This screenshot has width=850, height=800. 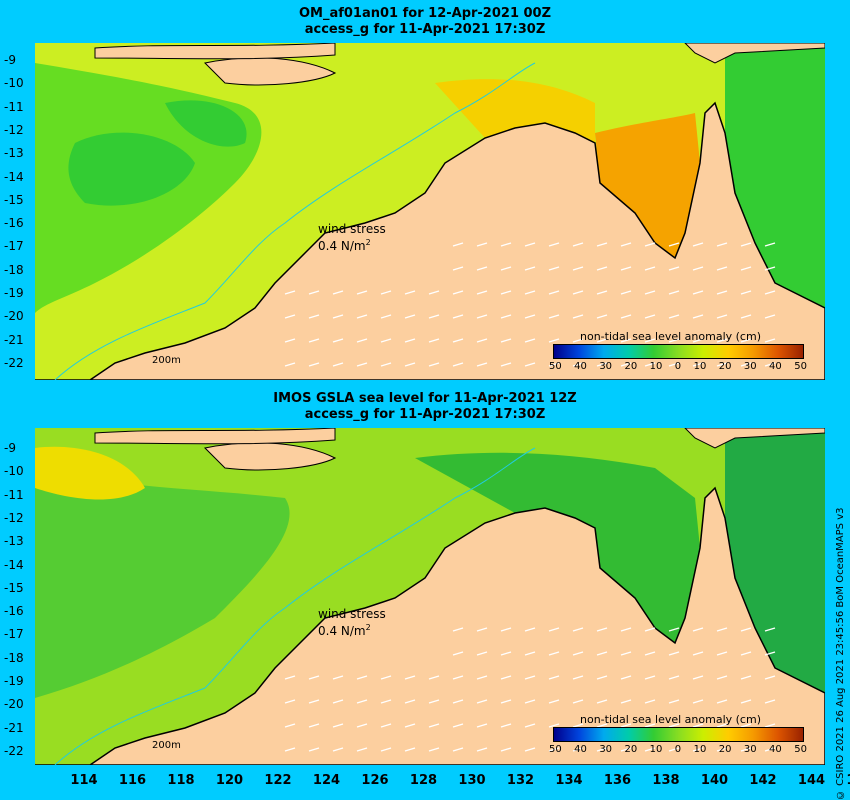 What do you see at coordinates (14, 129) in the screenshot?
I see `y-tick-label: -12` at bounding box center [14, 129].